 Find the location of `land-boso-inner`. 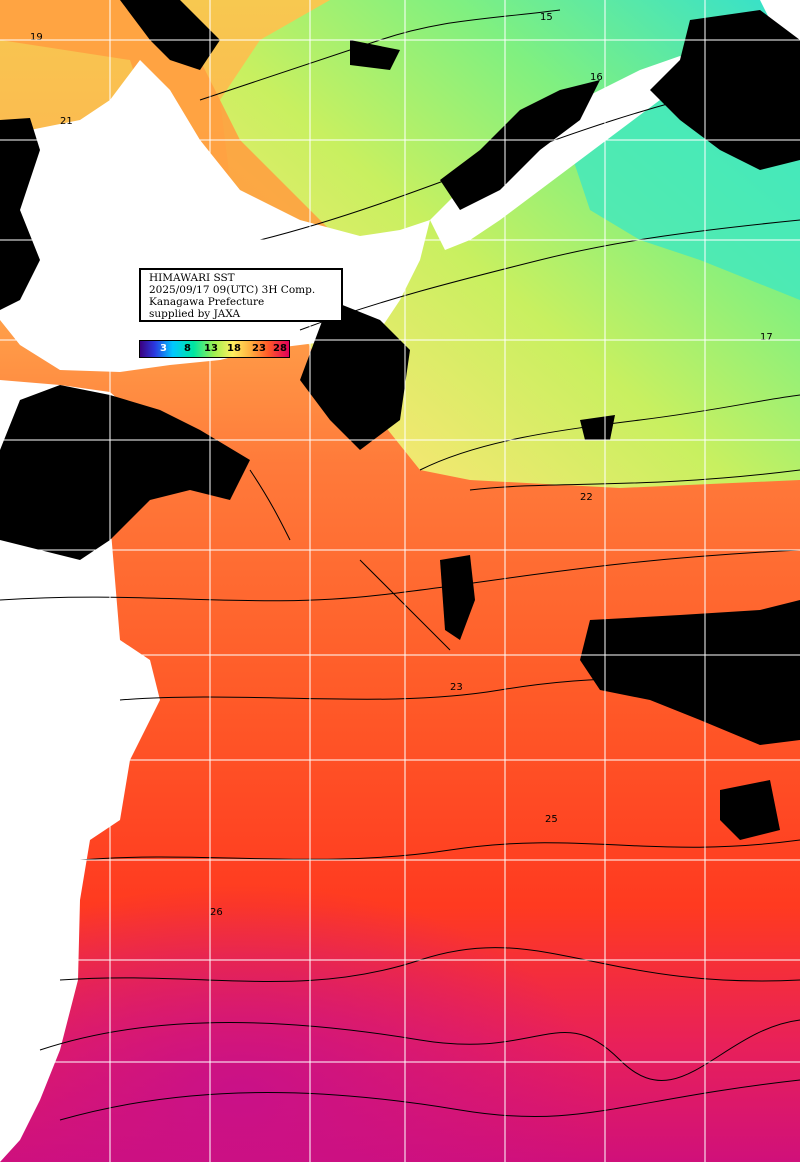

land-boso-inner is located at coordinates (565, 153).